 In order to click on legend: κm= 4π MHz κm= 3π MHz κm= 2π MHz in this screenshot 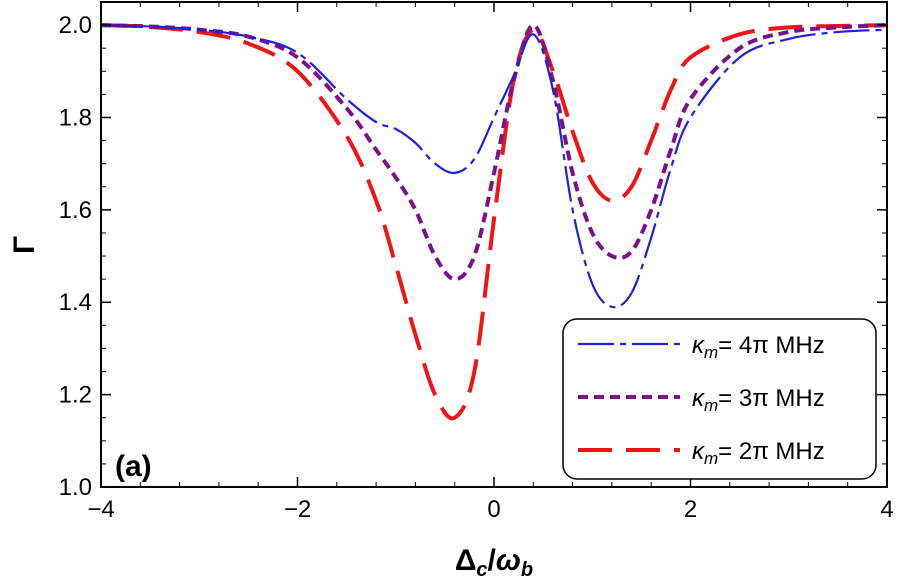, I will do `click(719, 399)`.